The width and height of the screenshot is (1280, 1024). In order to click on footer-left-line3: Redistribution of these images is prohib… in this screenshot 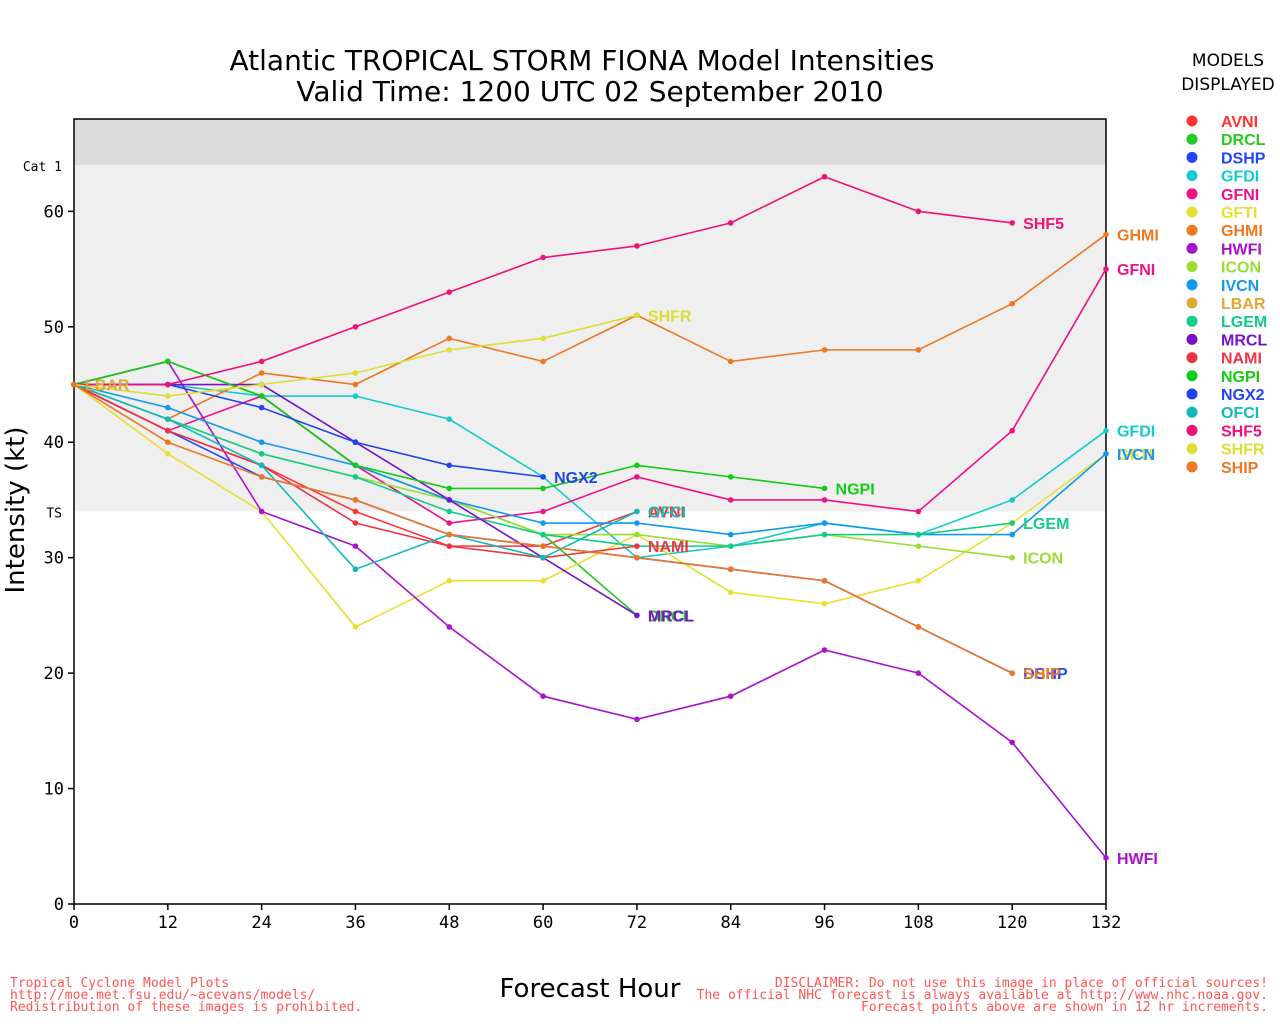, I will do `click(186, 1007)`.